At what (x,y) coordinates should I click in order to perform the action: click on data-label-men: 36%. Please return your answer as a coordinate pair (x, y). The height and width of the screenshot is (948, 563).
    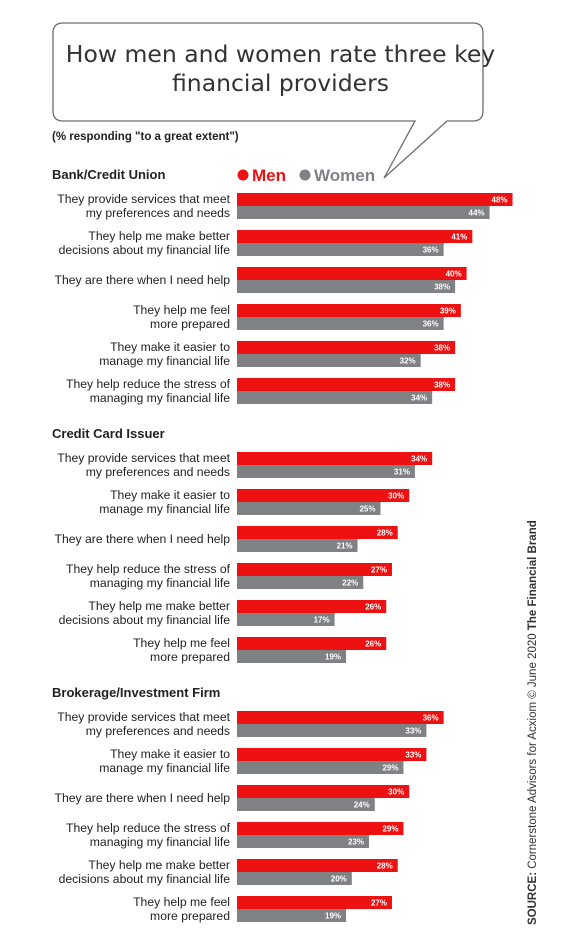
    Looking at the image, I should click on (431, 718).